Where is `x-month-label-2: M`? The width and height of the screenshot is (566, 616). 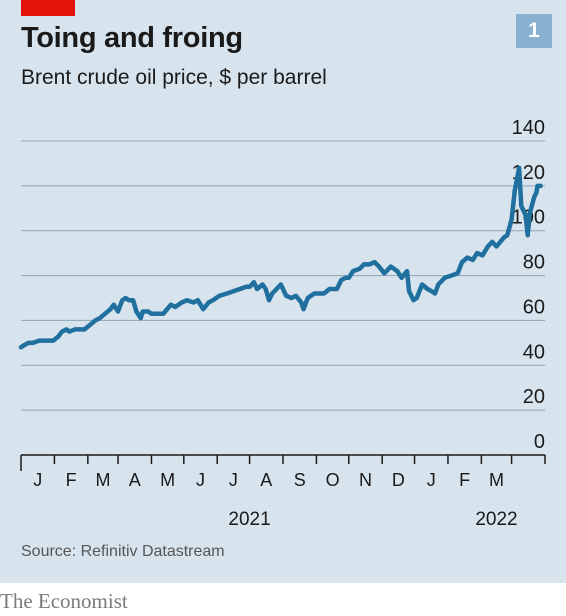
x-month-label-2: M is located at coordinates (102, 480).